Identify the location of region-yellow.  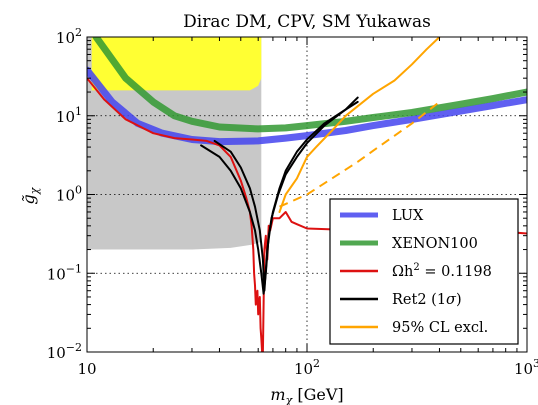
(176, 64).